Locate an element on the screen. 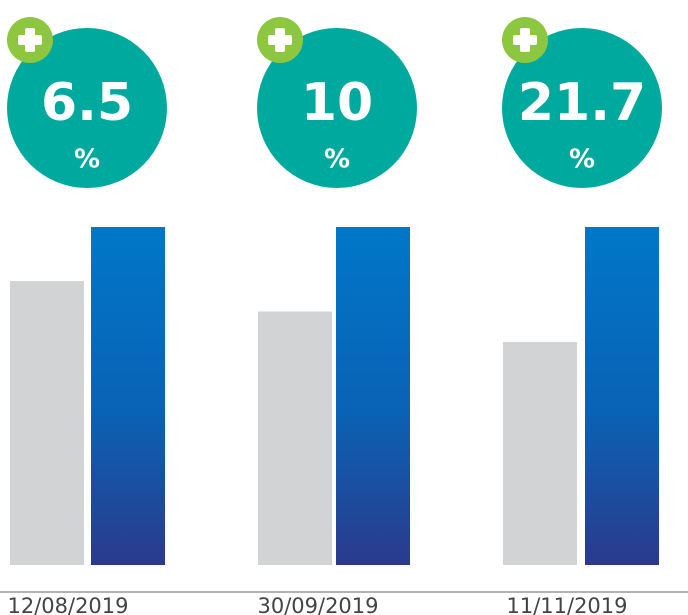  badge-value: 10 is located at coordinates (337, 103).